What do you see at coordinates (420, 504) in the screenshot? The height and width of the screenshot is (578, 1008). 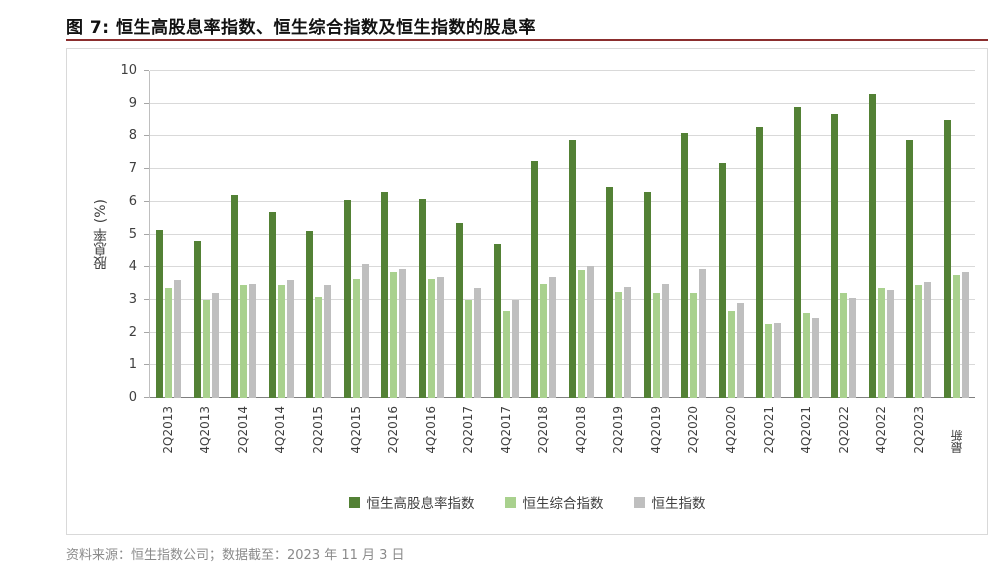 I see `legend-label: 恒生高股息率指数` at bounding box center [420, 504].